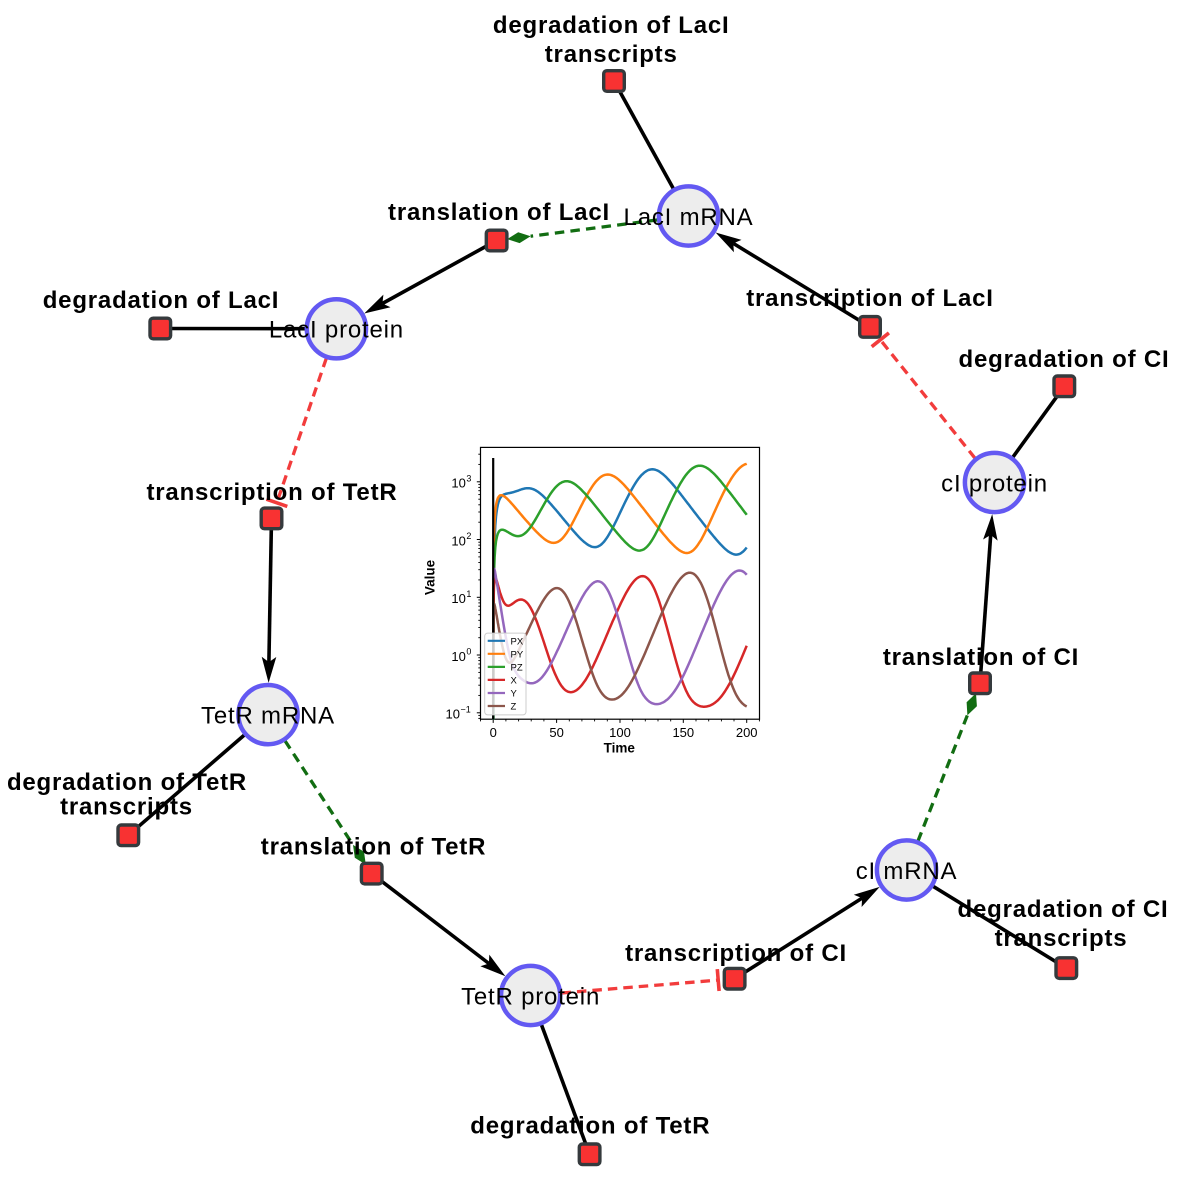  Describe the element at coordinates (466, 709) in the screenshot. I see `svg-text: −1` at that location.